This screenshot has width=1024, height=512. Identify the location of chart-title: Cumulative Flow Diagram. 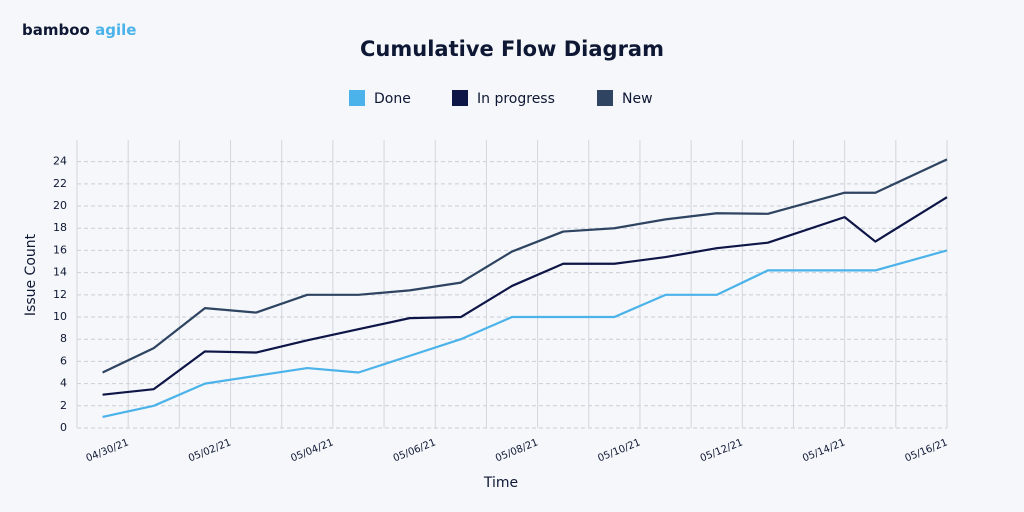
(512, 49).